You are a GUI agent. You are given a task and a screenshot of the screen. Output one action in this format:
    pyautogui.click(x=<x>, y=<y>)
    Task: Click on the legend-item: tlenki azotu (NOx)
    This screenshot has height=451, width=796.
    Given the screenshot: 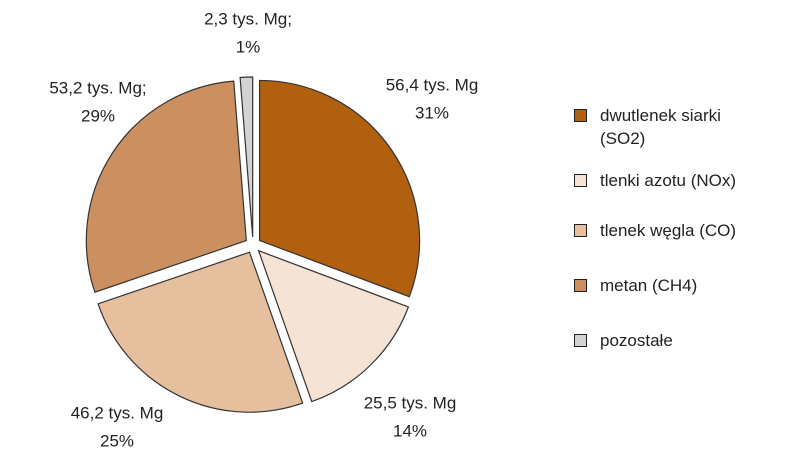 What is the action you would take?
    pyautogui.click(x=684, y=180)
    